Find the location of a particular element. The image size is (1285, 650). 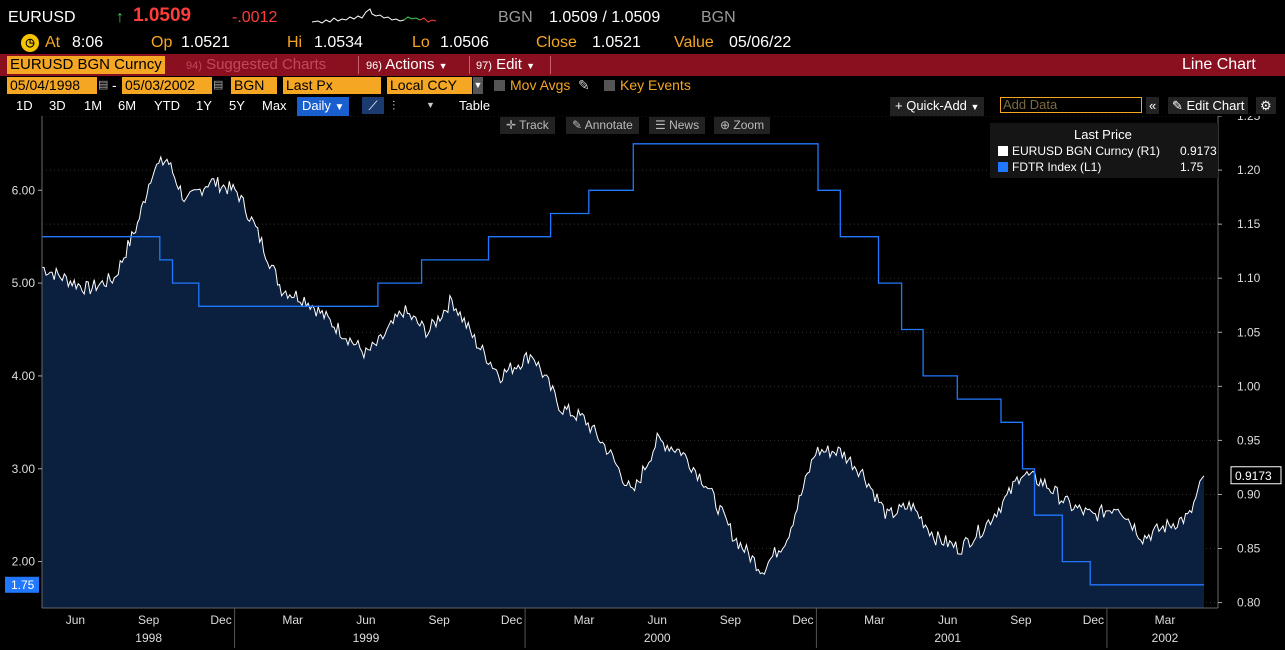

legend-value: 1.75 is located at coordinates (1192, 167).